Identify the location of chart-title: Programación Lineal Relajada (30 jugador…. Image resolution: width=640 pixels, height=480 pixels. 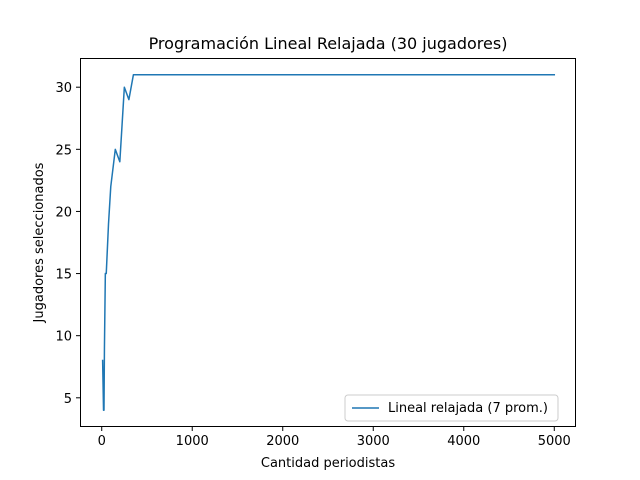
(328, 43).